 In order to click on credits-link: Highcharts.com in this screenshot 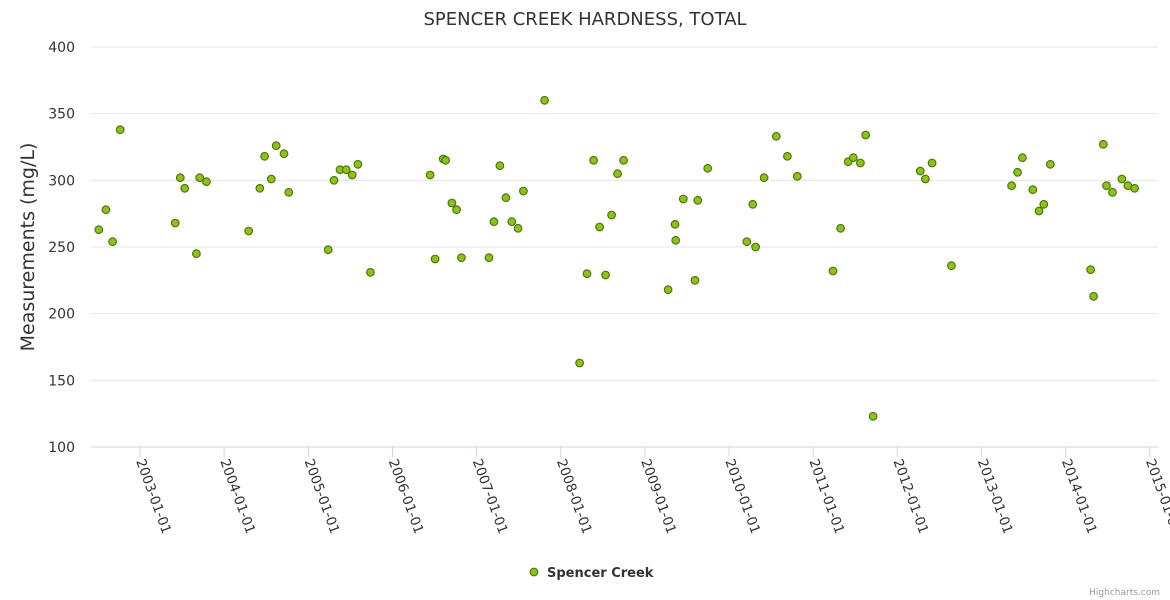, I will do `click(1124, 593)`.